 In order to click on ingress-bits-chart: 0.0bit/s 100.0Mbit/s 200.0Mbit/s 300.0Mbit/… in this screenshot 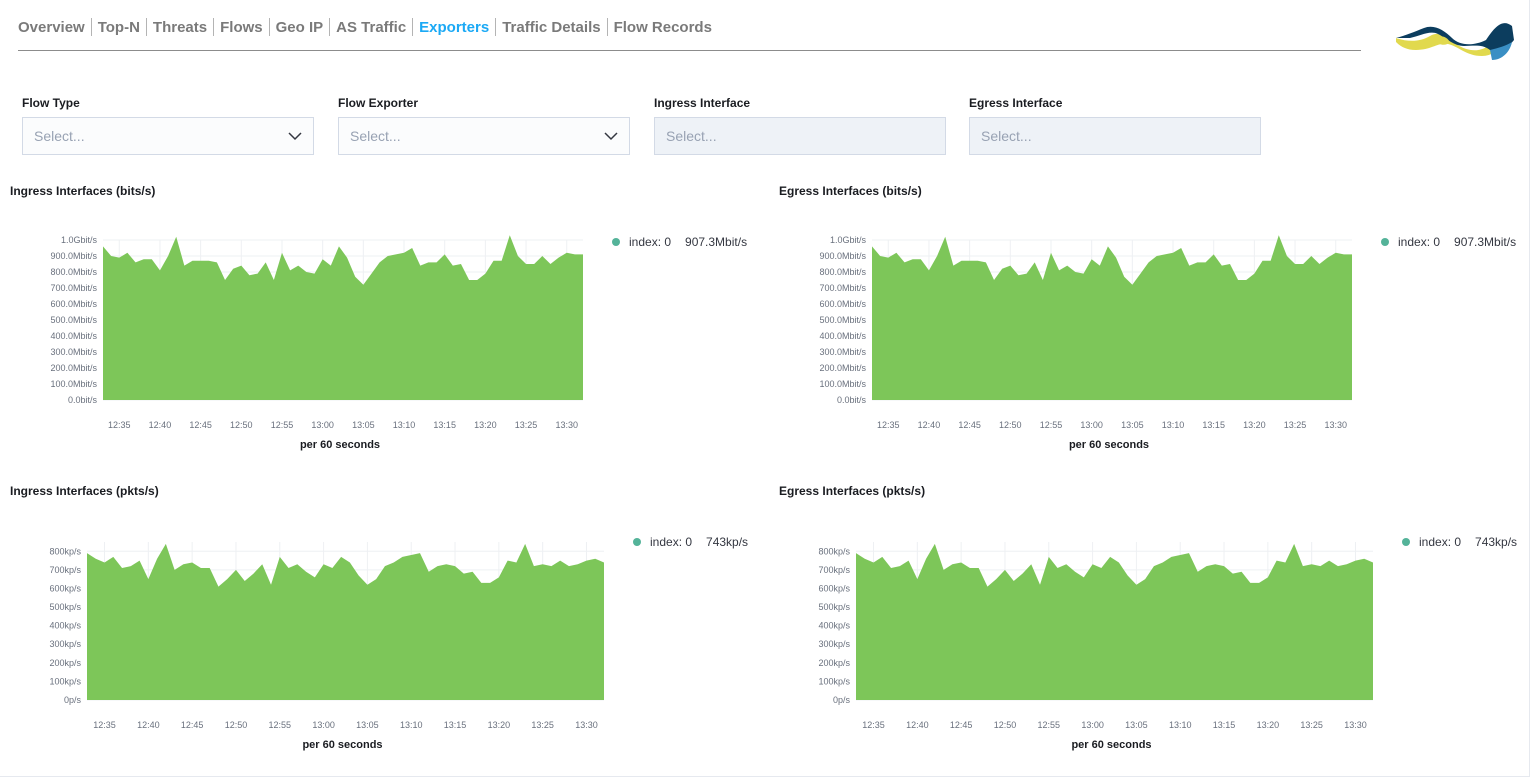, I will do `click(316, 343)`.